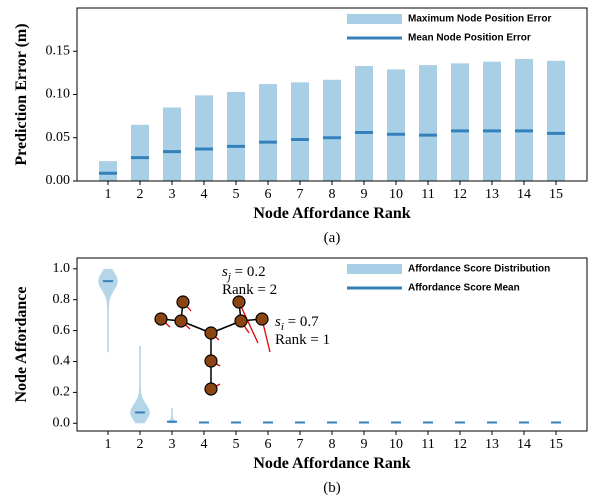 The image size is (603, 502). Describe the element at coordinates (62, 361) in the screenshot. I see `y-tick-label: 0.4` at that location.